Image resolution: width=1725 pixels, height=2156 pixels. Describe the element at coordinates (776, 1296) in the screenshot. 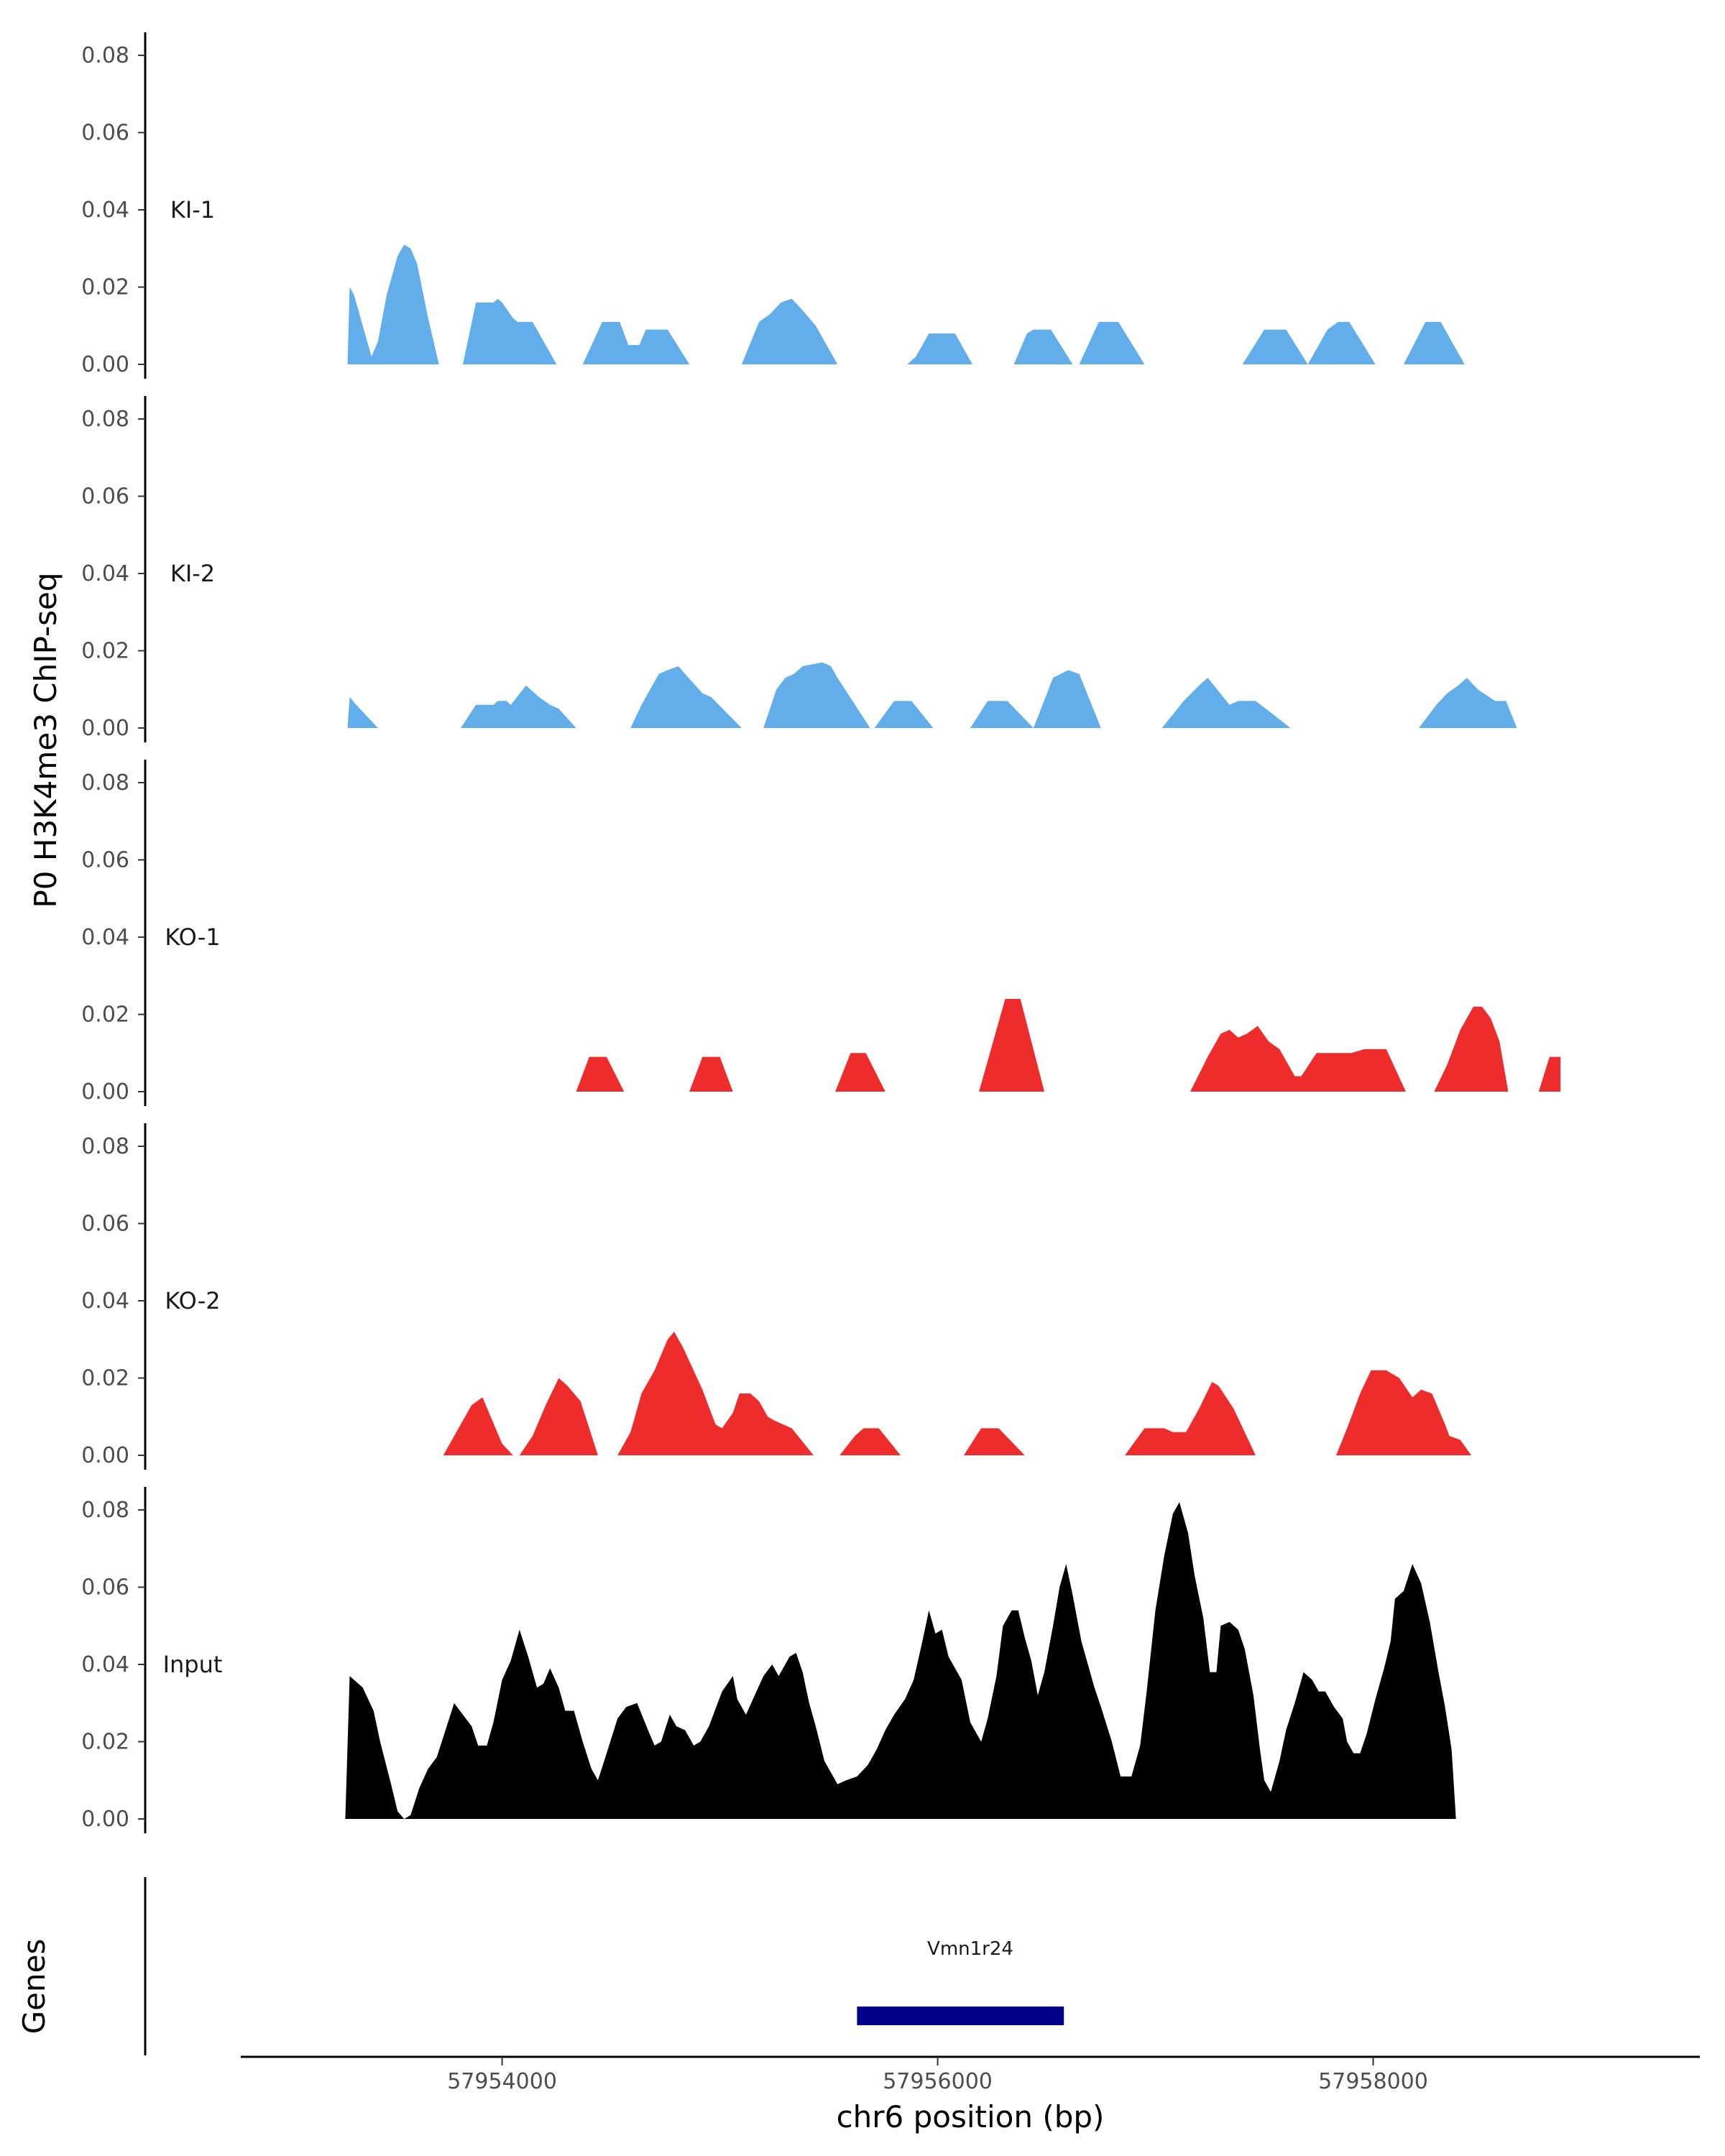

I see `track-ko-2: 0.00 0.02 0.04 0.06 0.08 KO-2` at that location.